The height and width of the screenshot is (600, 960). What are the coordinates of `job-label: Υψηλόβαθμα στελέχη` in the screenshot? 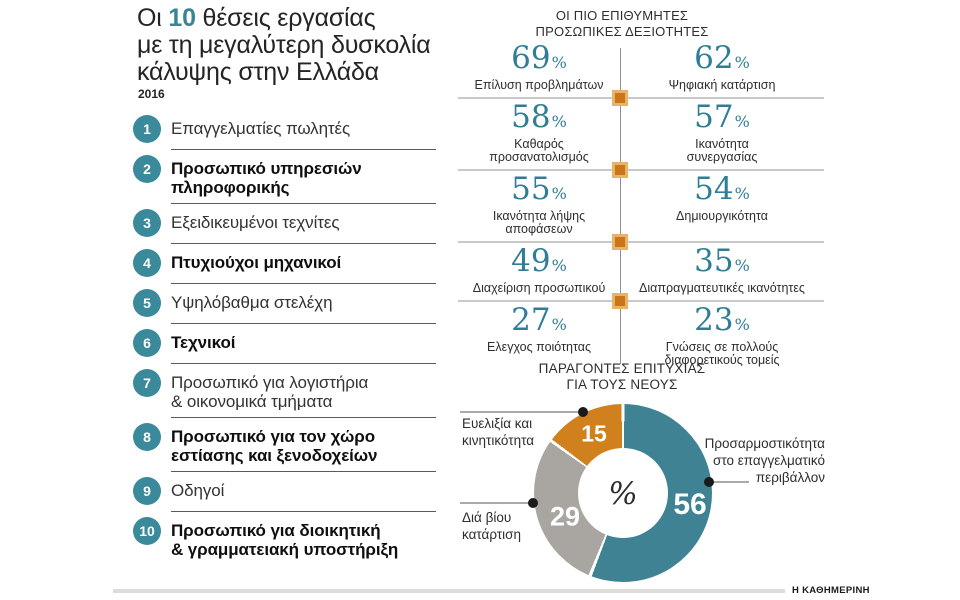 It's located at (252, 302).